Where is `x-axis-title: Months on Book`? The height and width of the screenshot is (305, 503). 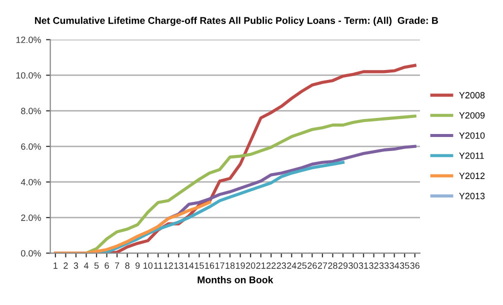
x-axis-title: Months on Book is located at coordinates (236, 280).